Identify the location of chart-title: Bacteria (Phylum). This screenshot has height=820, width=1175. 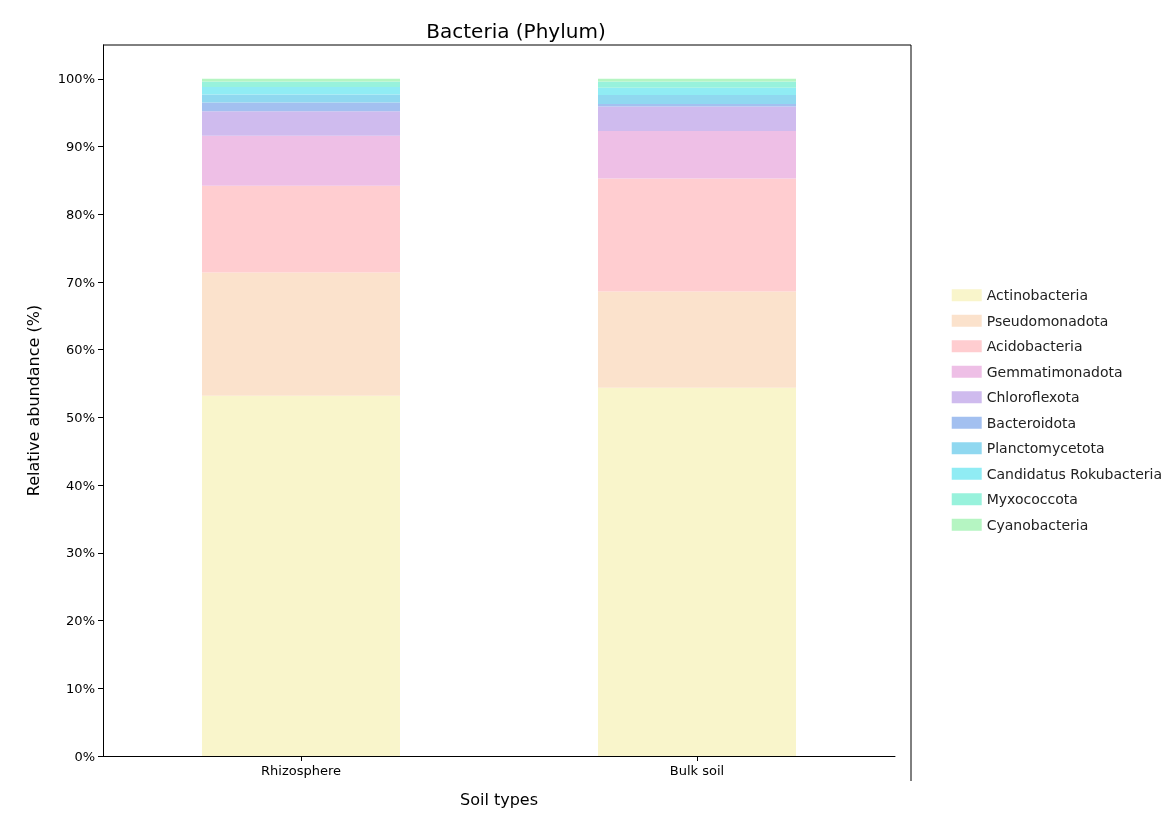
(516, 31).